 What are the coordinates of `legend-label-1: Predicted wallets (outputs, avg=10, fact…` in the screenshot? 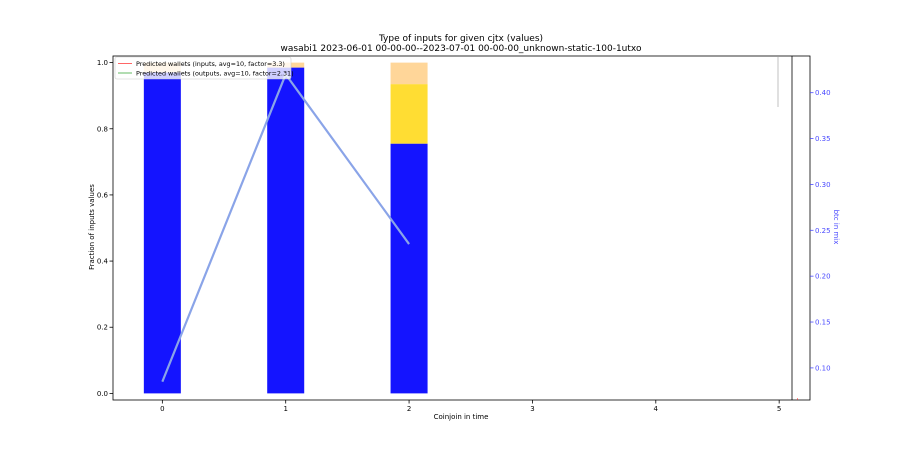 It's located at (215, 73).